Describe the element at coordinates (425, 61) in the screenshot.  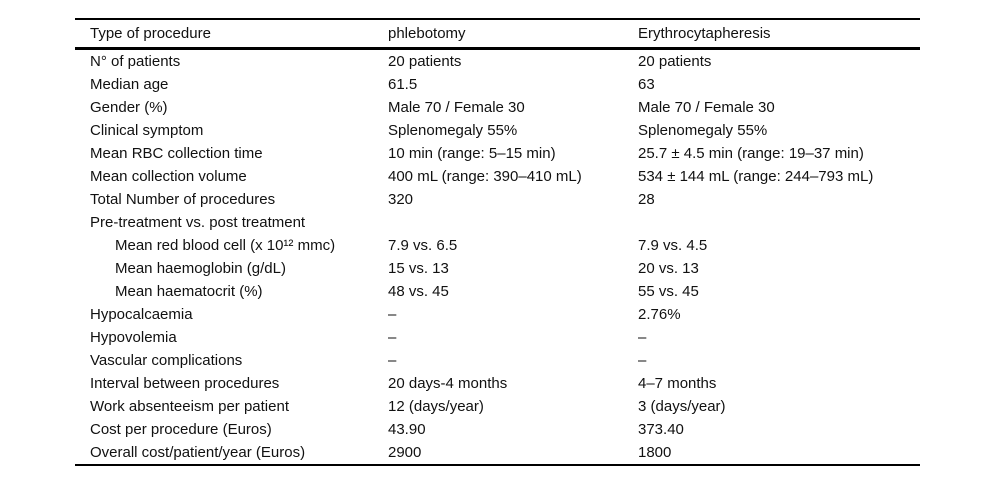
I see `cell-phlebotomy: 20 patients` at that location.